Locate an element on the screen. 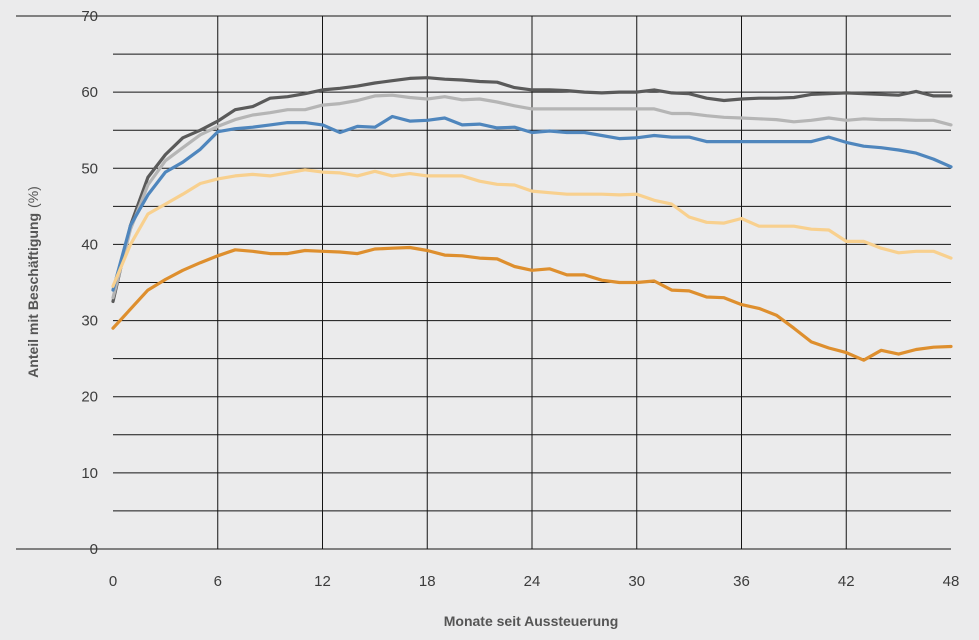 The width and height of the screenshot is (979, 640). x-tick-label: 24 is located at coordinates (532, 581).